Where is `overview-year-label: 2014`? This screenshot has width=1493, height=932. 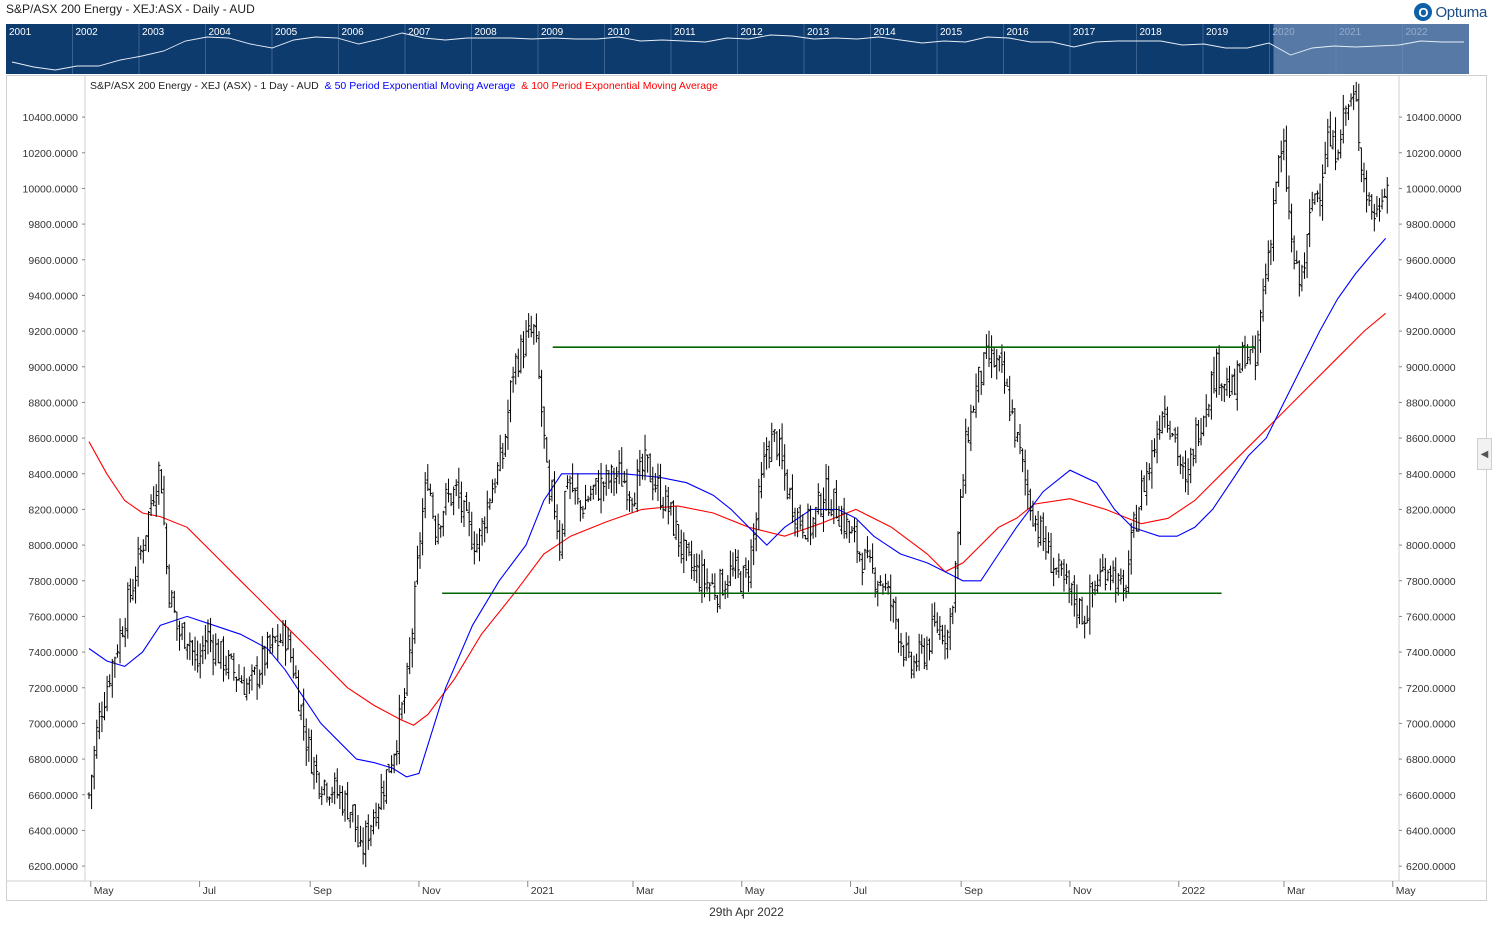
overview-year-label: 2014 is located at coordinates (885, 32).